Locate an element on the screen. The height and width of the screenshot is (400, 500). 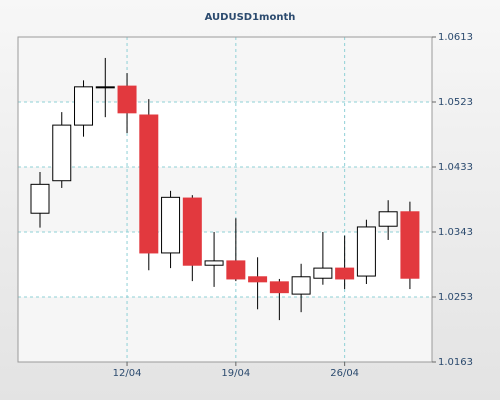
chart-title: AUDUSD1month is located at coordinates (250, 17).